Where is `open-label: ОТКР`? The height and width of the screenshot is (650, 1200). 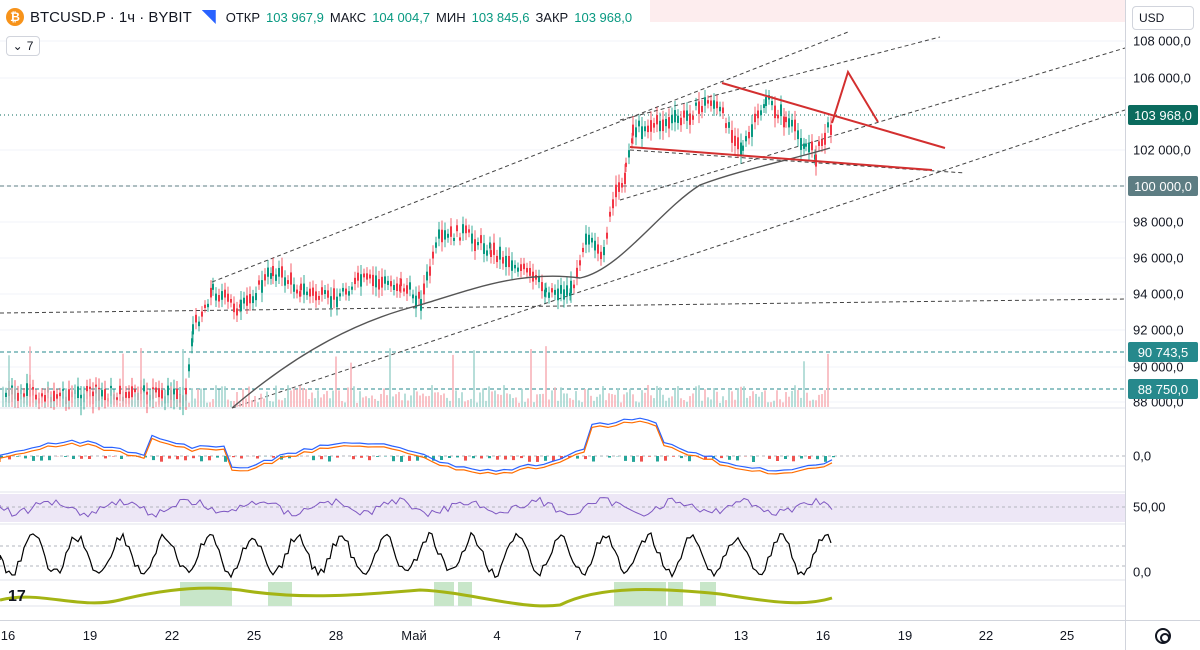
open-label: ОТКР is located at coordinates (243, 17).